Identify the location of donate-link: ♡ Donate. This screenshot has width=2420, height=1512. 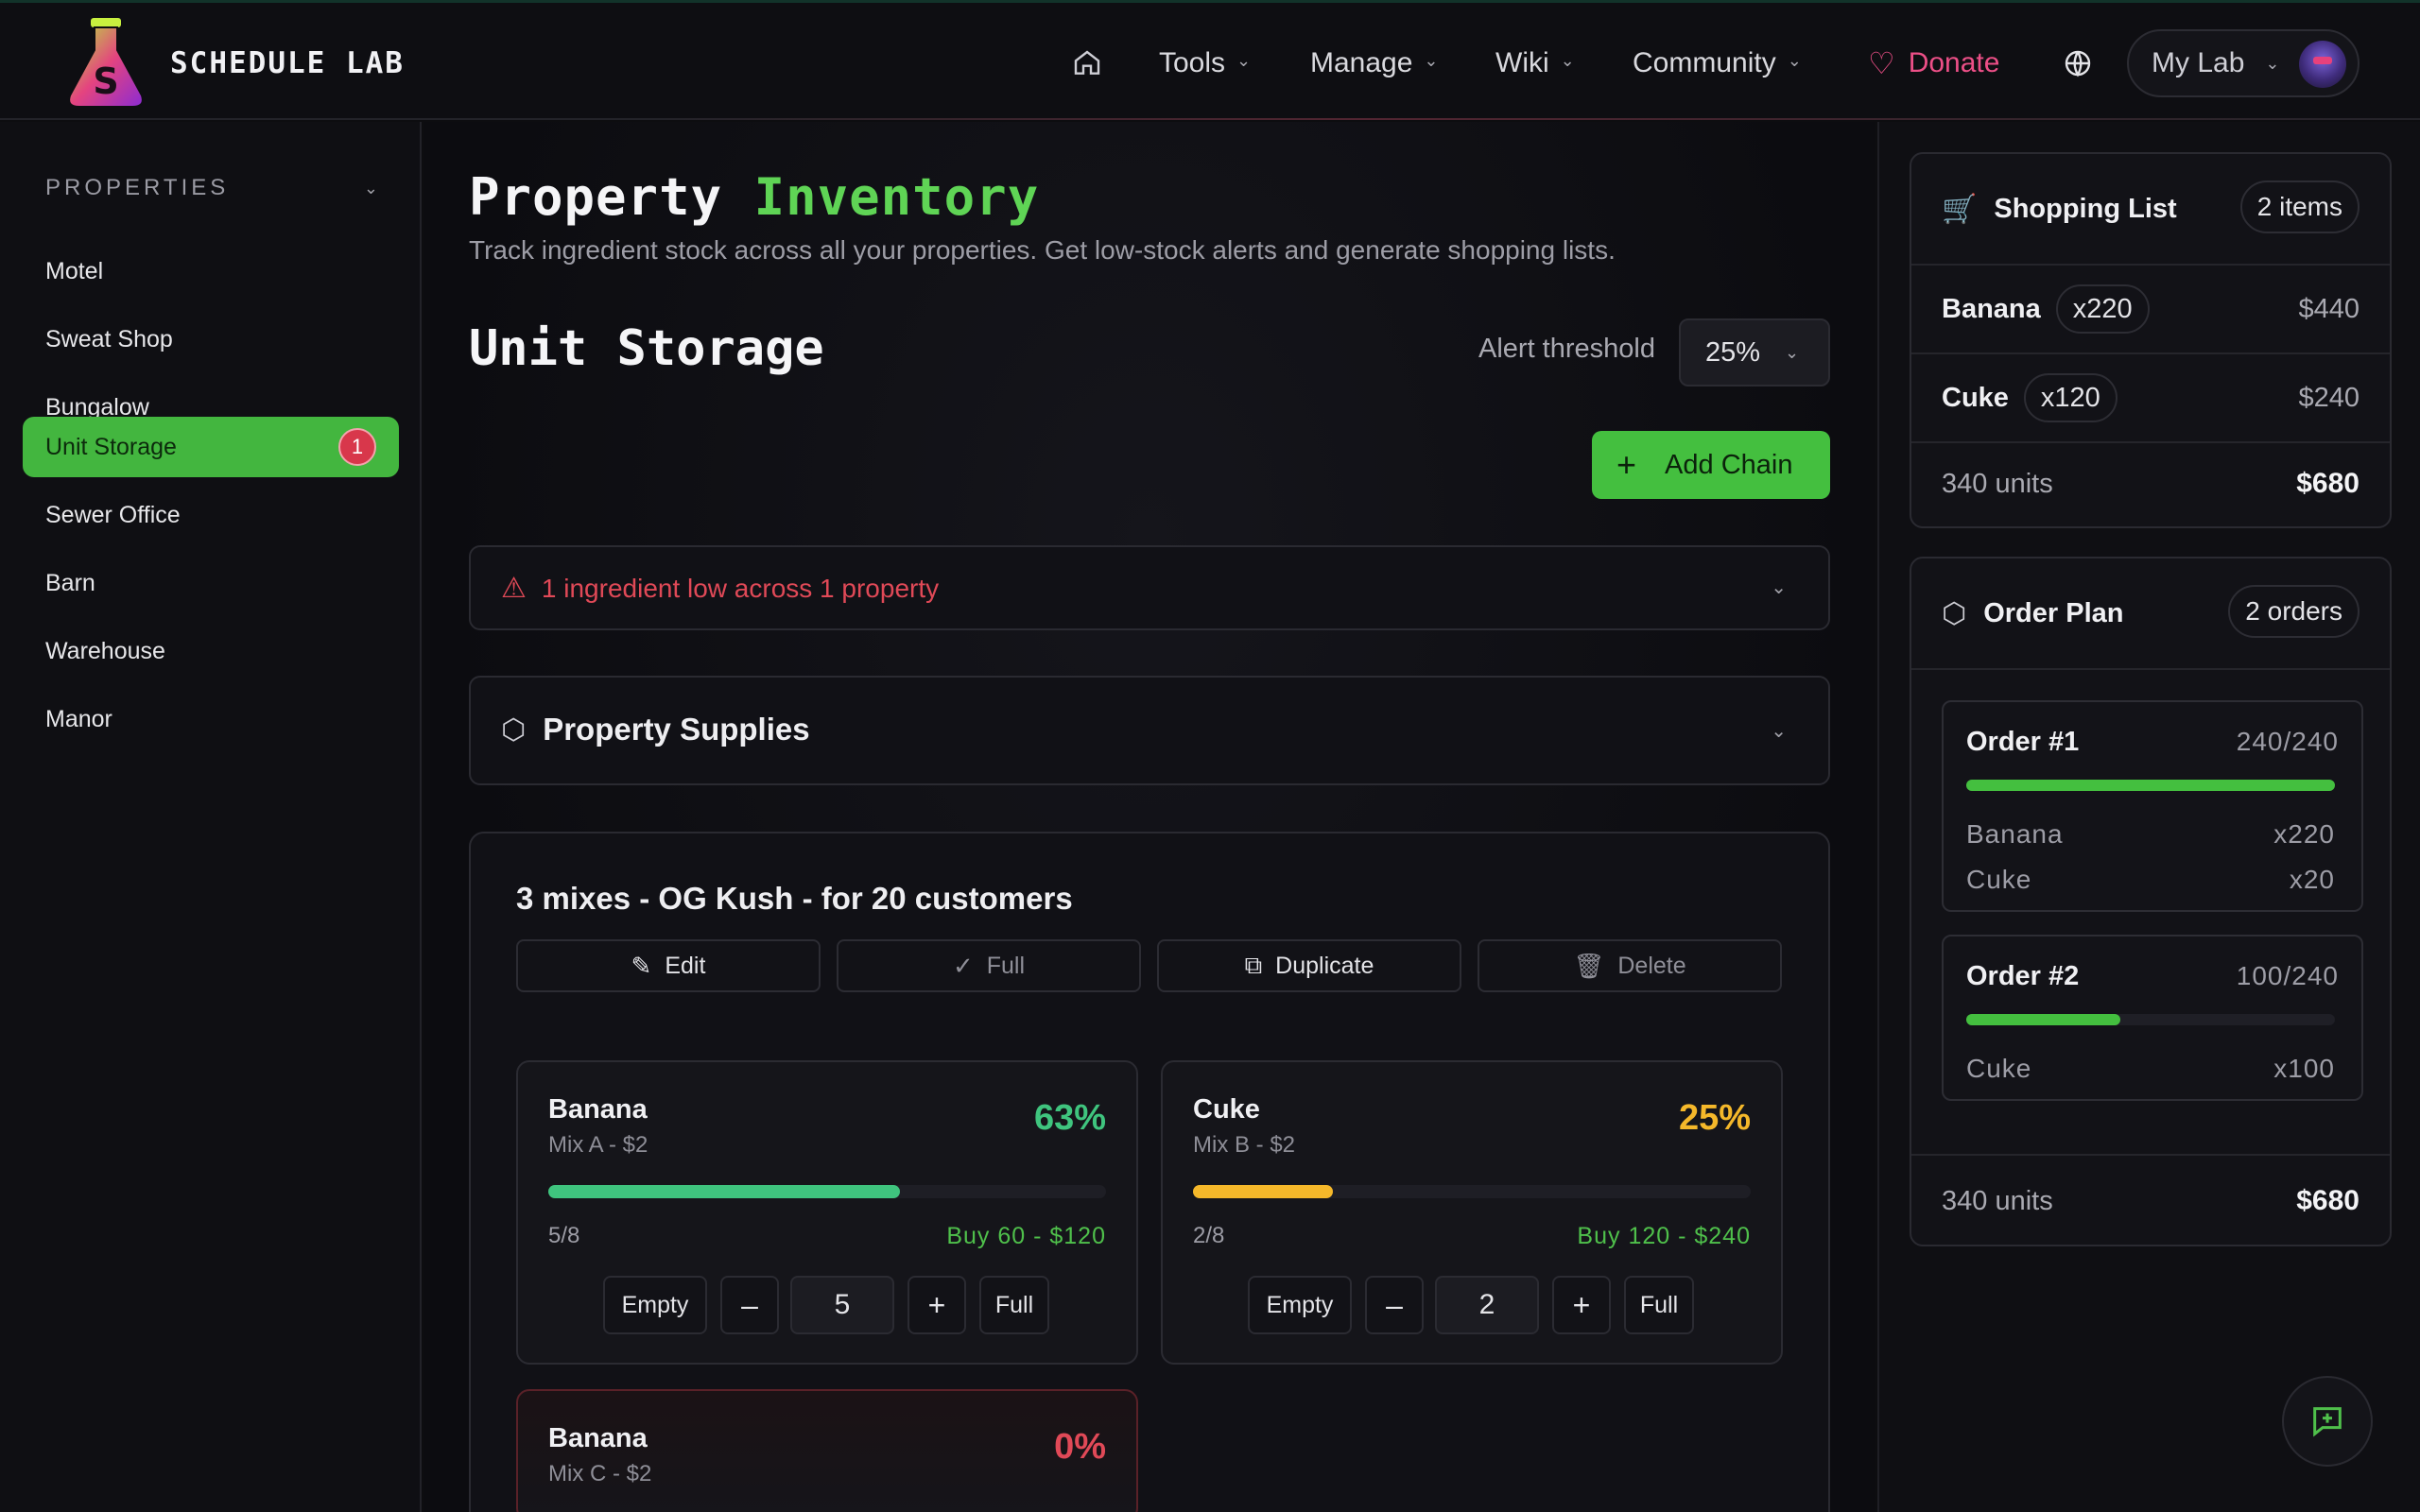
(1933, 63).